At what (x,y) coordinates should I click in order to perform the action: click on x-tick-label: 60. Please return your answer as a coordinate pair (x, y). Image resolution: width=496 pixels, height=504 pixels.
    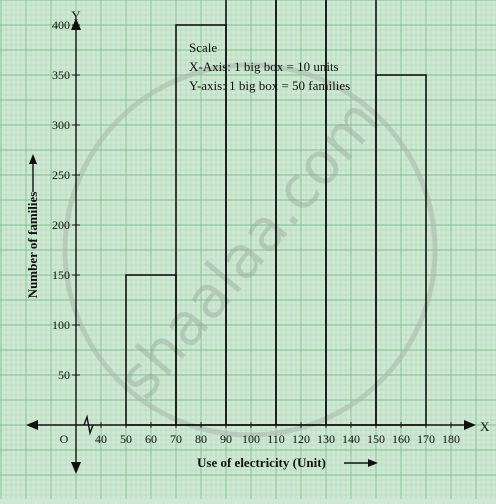
    Looking at the image, I should click on (151, 439).